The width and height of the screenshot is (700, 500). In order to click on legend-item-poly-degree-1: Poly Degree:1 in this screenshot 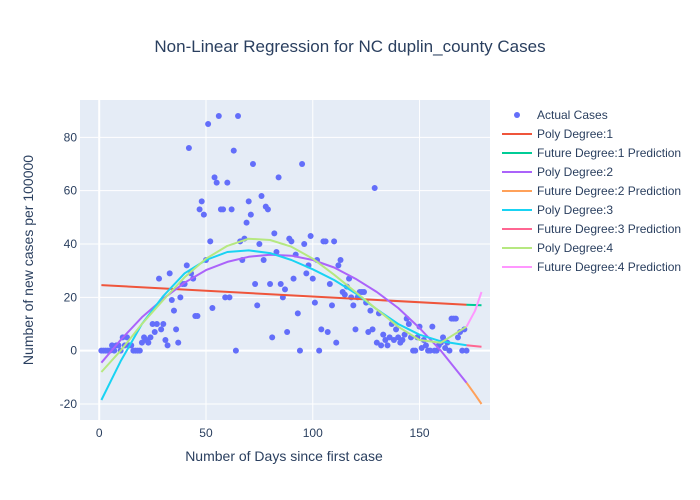, I will do `click(557, 134)`.